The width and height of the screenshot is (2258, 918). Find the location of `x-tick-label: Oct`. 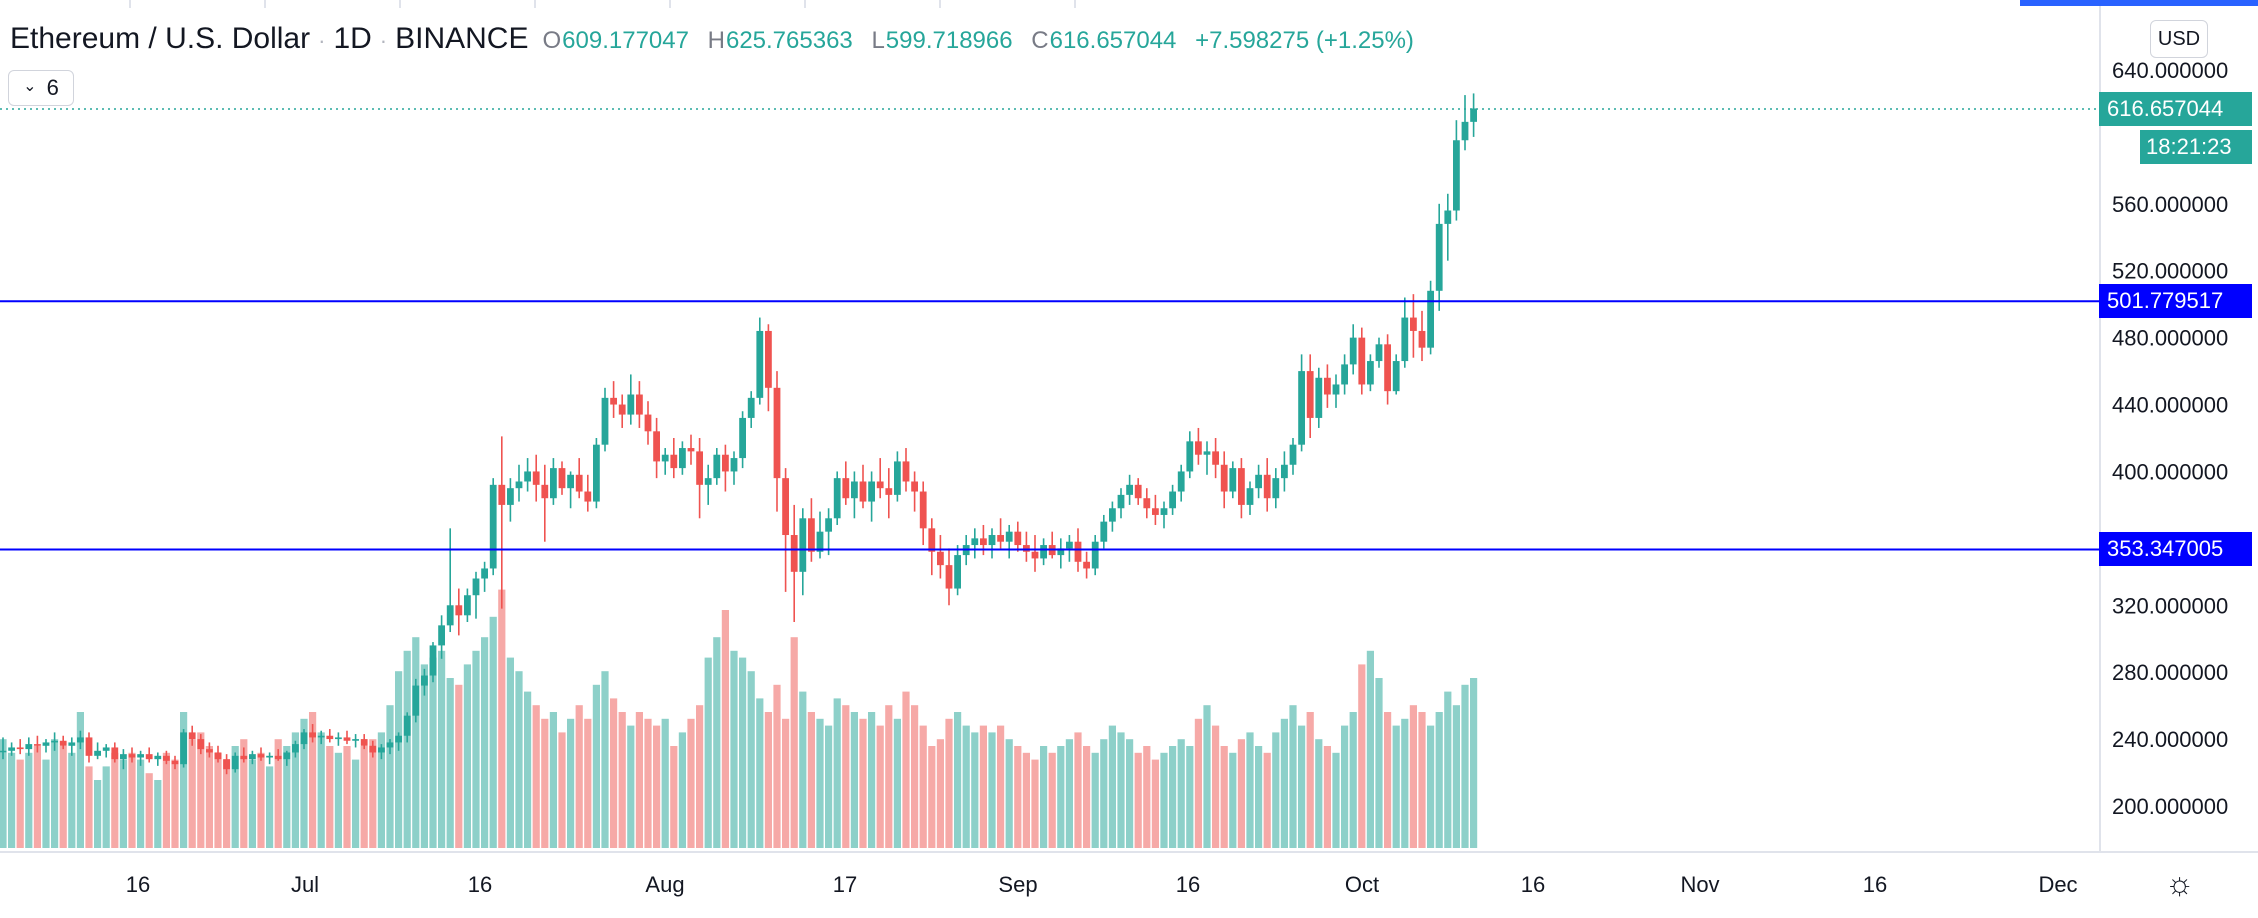

x-tick-label: Oct is located at coordinates (1362, 884).